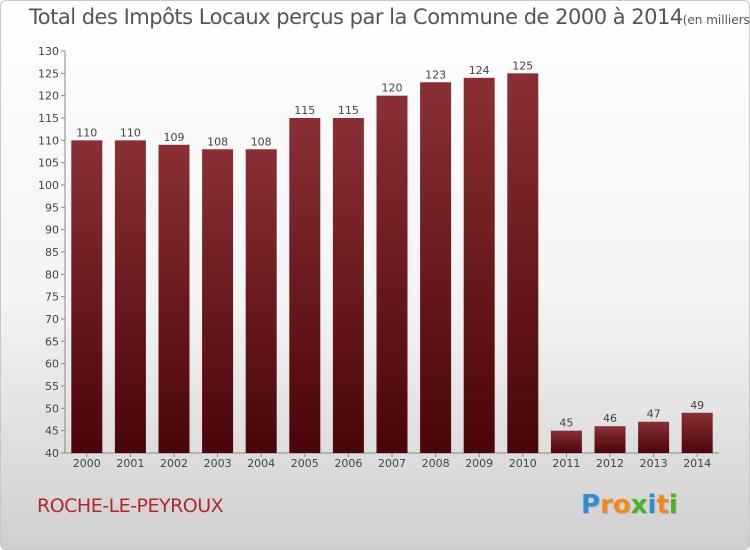 The width and height of the screenshot is (750, 550). What do you see at coordinates (479, 463) in the screenshot?
I see `x-tick-label: 2009` at bounding box center [479, 463].